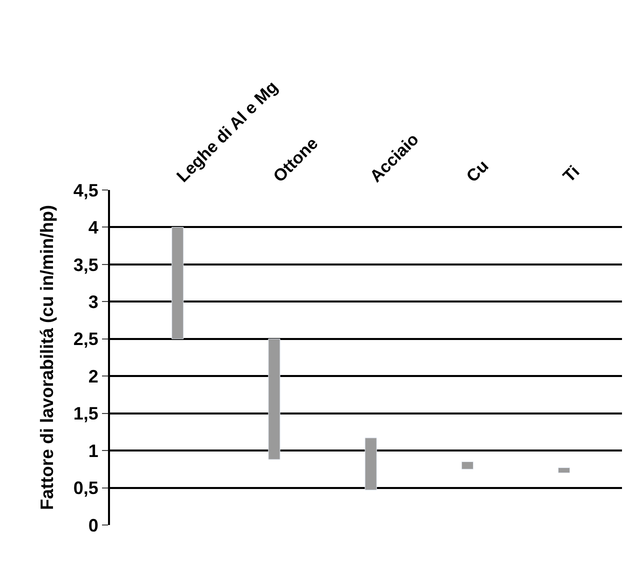 The height and width of the screenshot is (585, 642). What do you see at coordinates (93, 302) in the screenshot?
I see `y-tick-label: 3` at bounding box center [93, 302].